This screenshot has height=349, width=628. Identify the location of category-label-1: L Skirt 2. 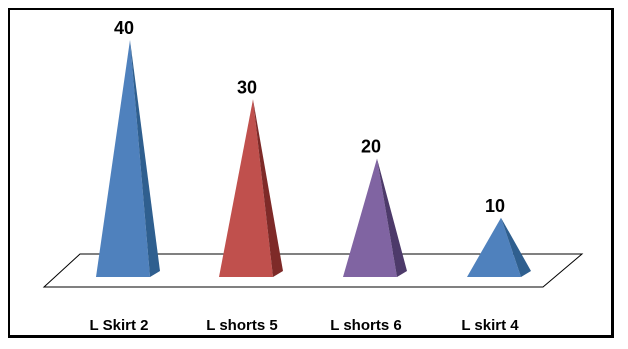
(119, 325).